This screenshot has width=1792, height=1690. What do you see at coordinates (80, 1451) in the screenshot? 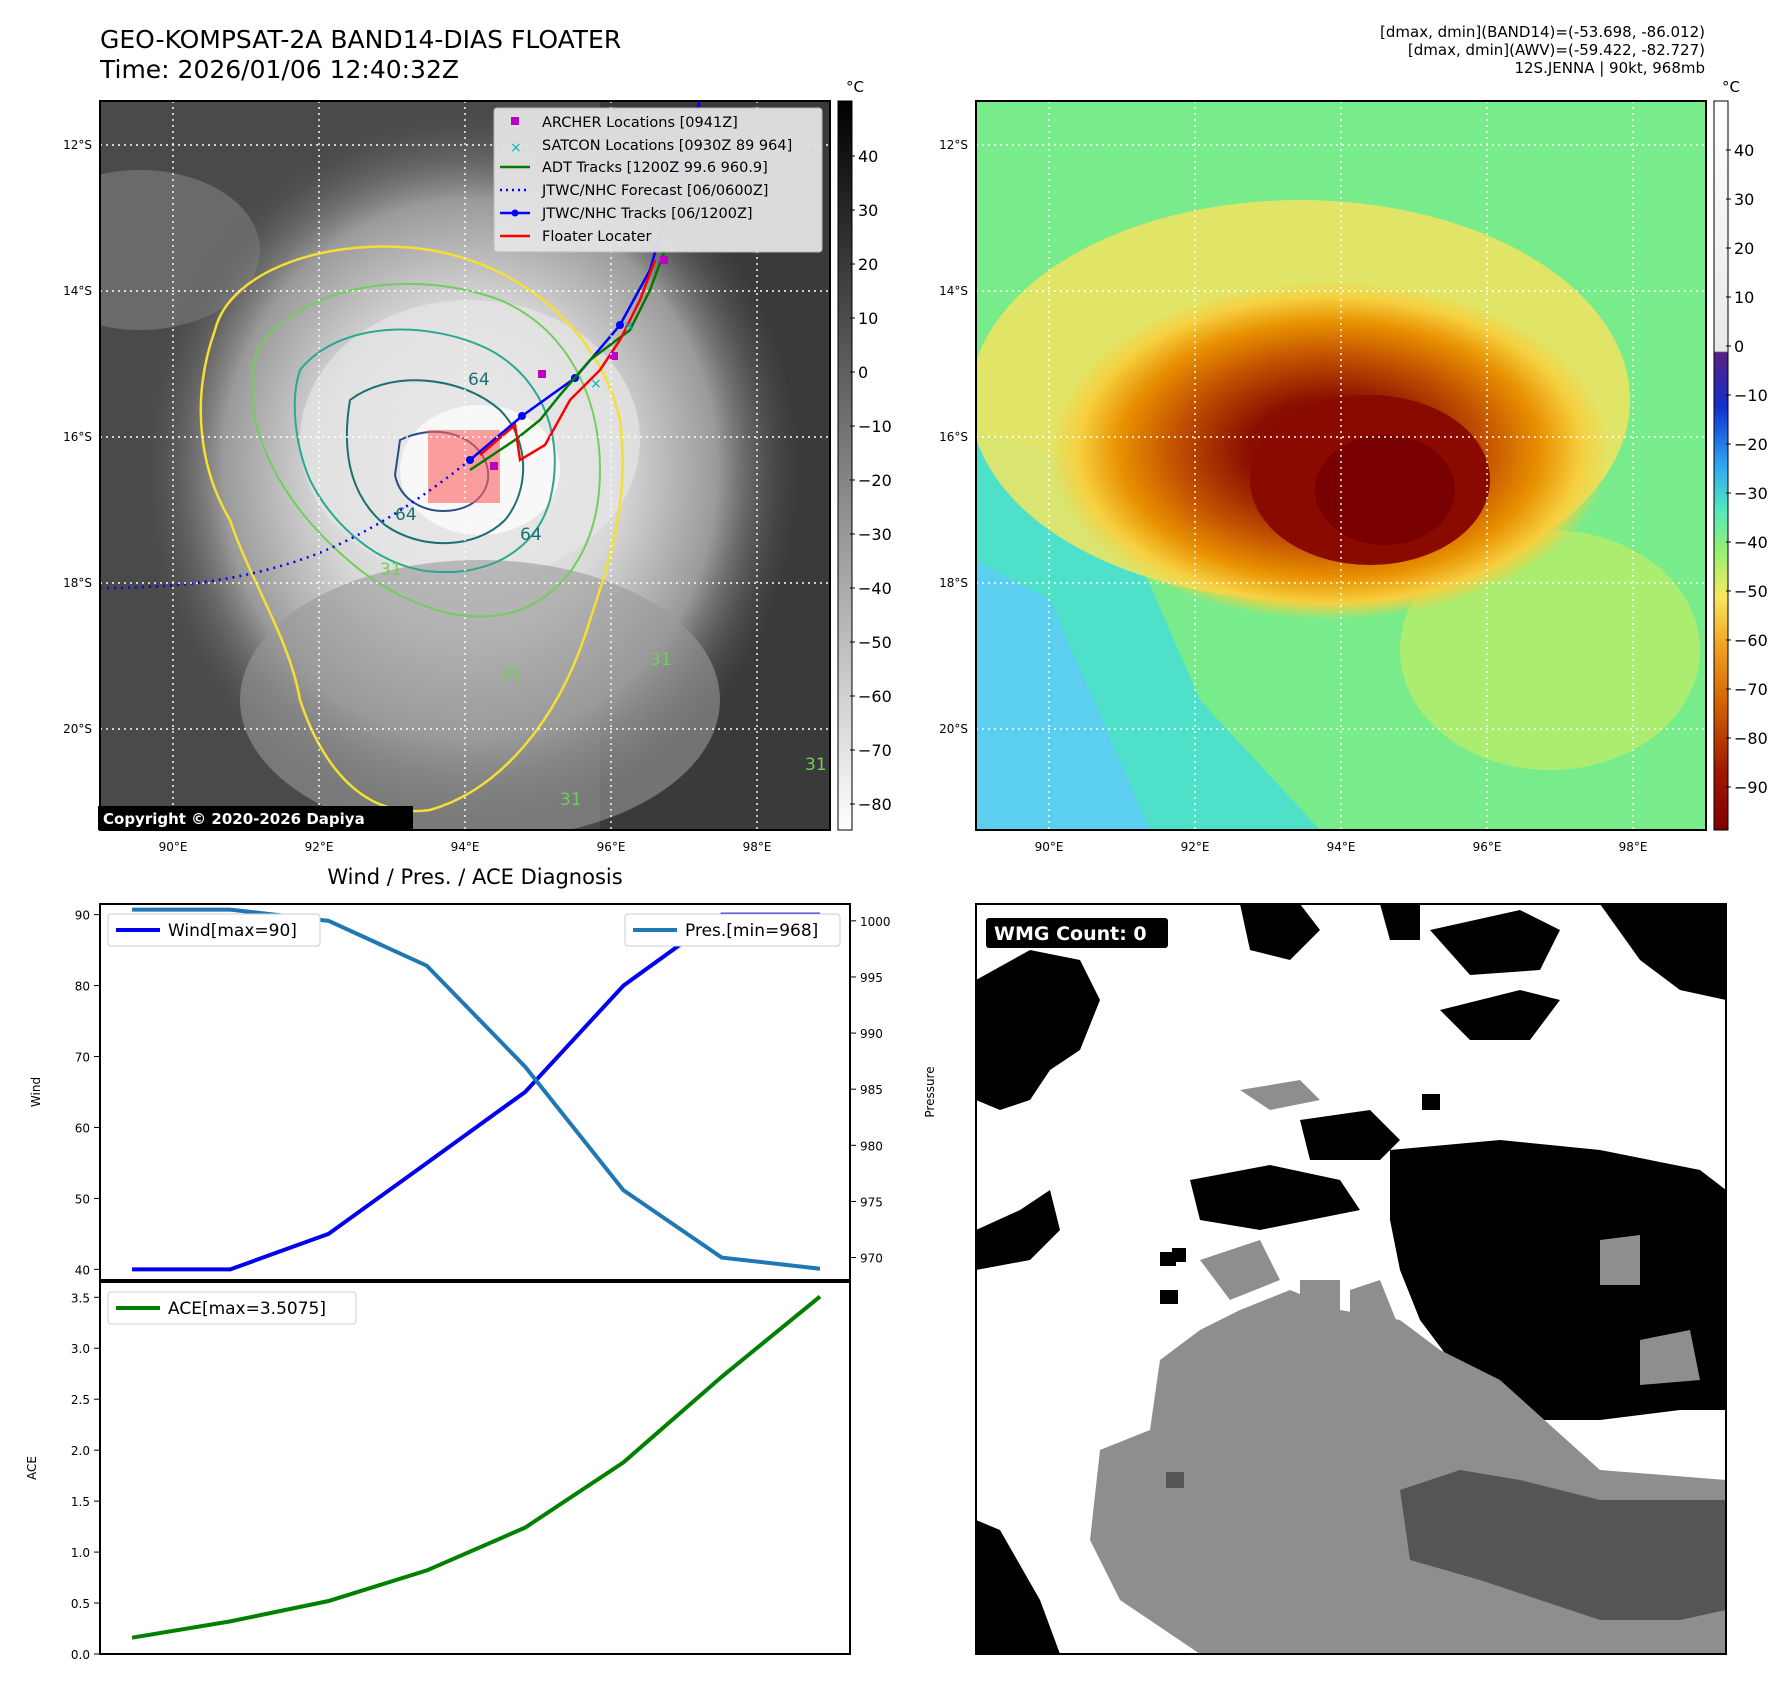
I see `y-tick-label: 2.0` at bounding box center [80, 1451].